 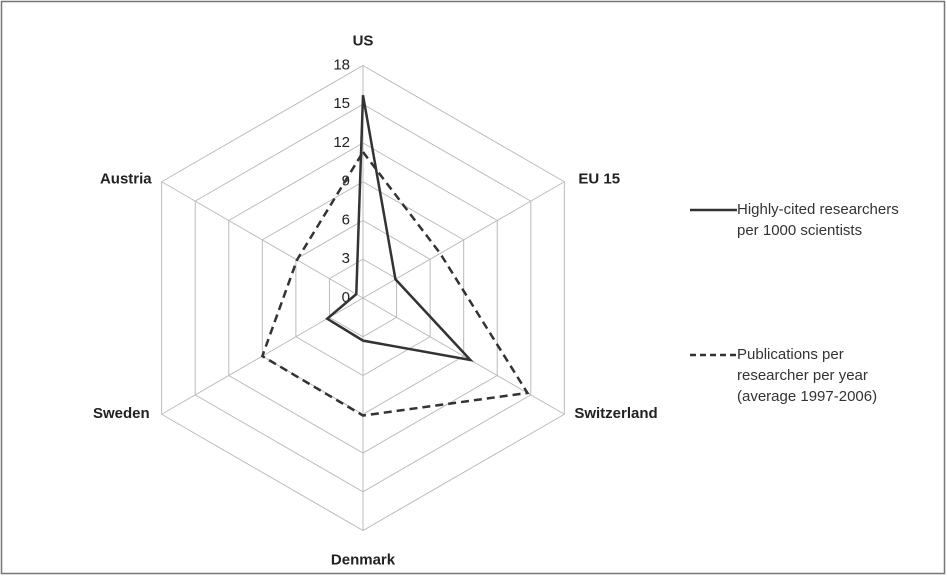 I want to click on r-tick-label: 0, so click(x=346, y=297).